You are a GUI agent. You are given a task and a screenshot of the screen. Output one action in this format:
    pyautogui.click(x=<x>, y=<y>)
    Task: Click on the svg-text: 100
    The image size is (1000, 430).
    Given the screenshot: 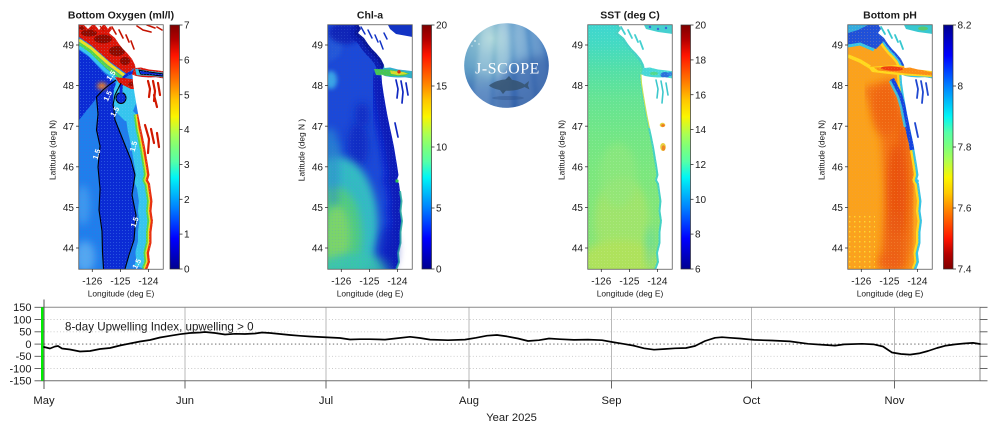 What is the action you would take?
    pyautogui.click(x=22, y=320)
    